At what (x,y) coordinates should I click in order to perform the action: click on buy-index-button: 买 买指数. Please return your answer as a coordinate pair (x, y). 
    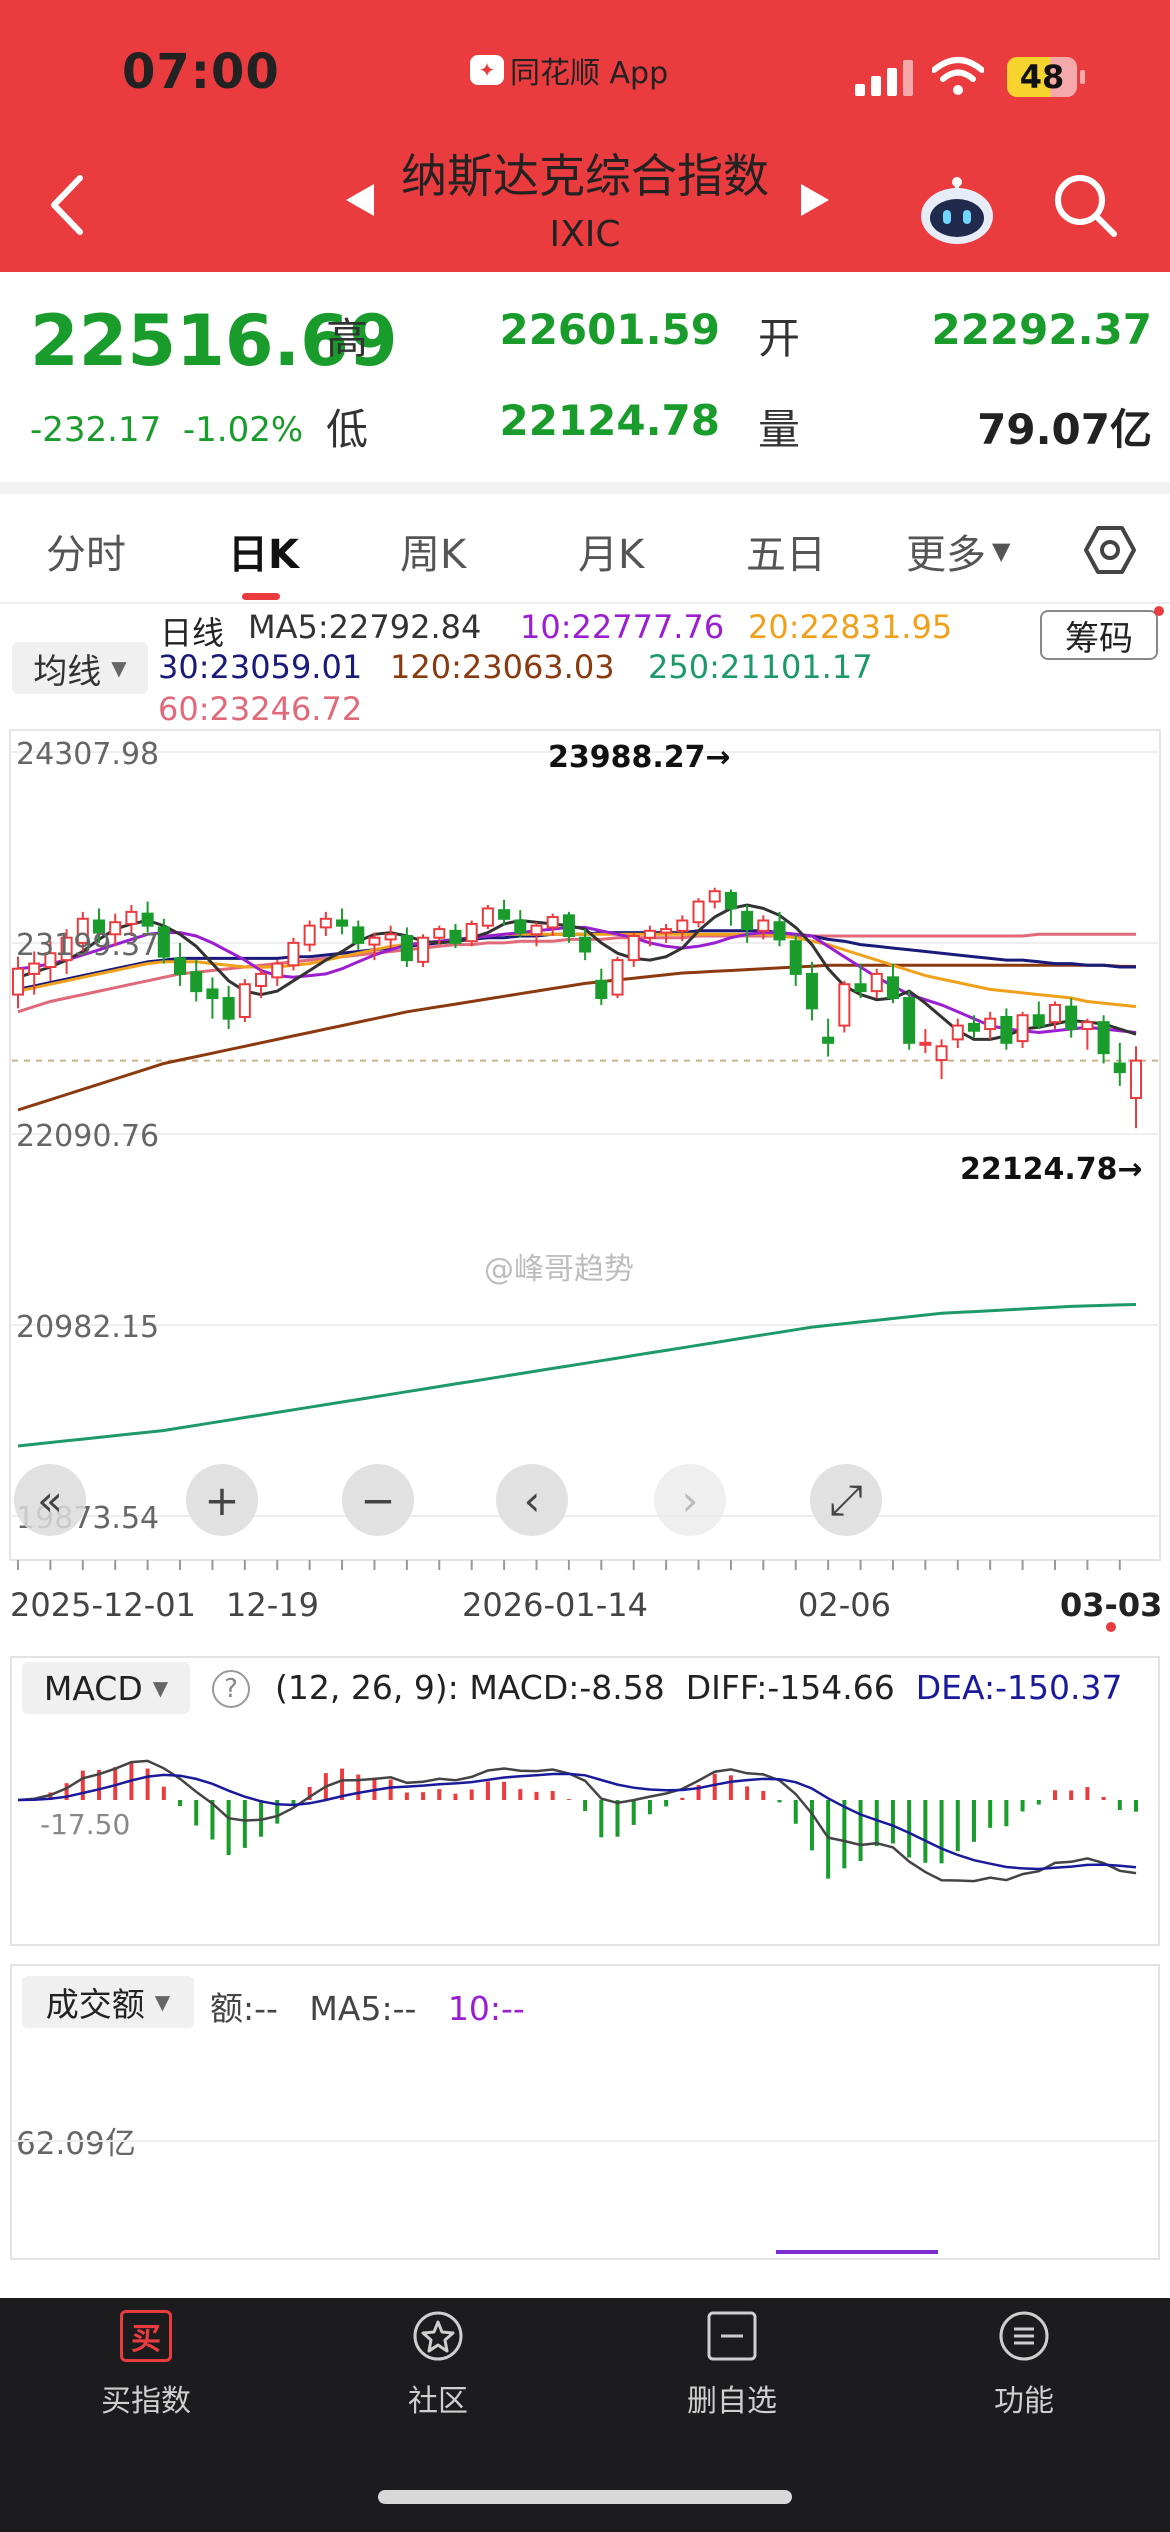
    Looking at the image, I should click on (146, 2365).